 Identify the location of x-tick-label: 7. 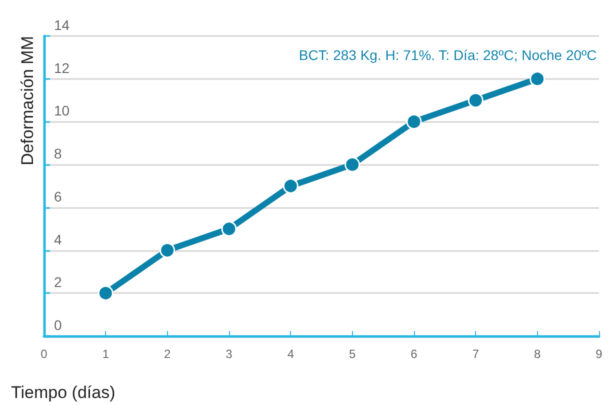
(476, 354).